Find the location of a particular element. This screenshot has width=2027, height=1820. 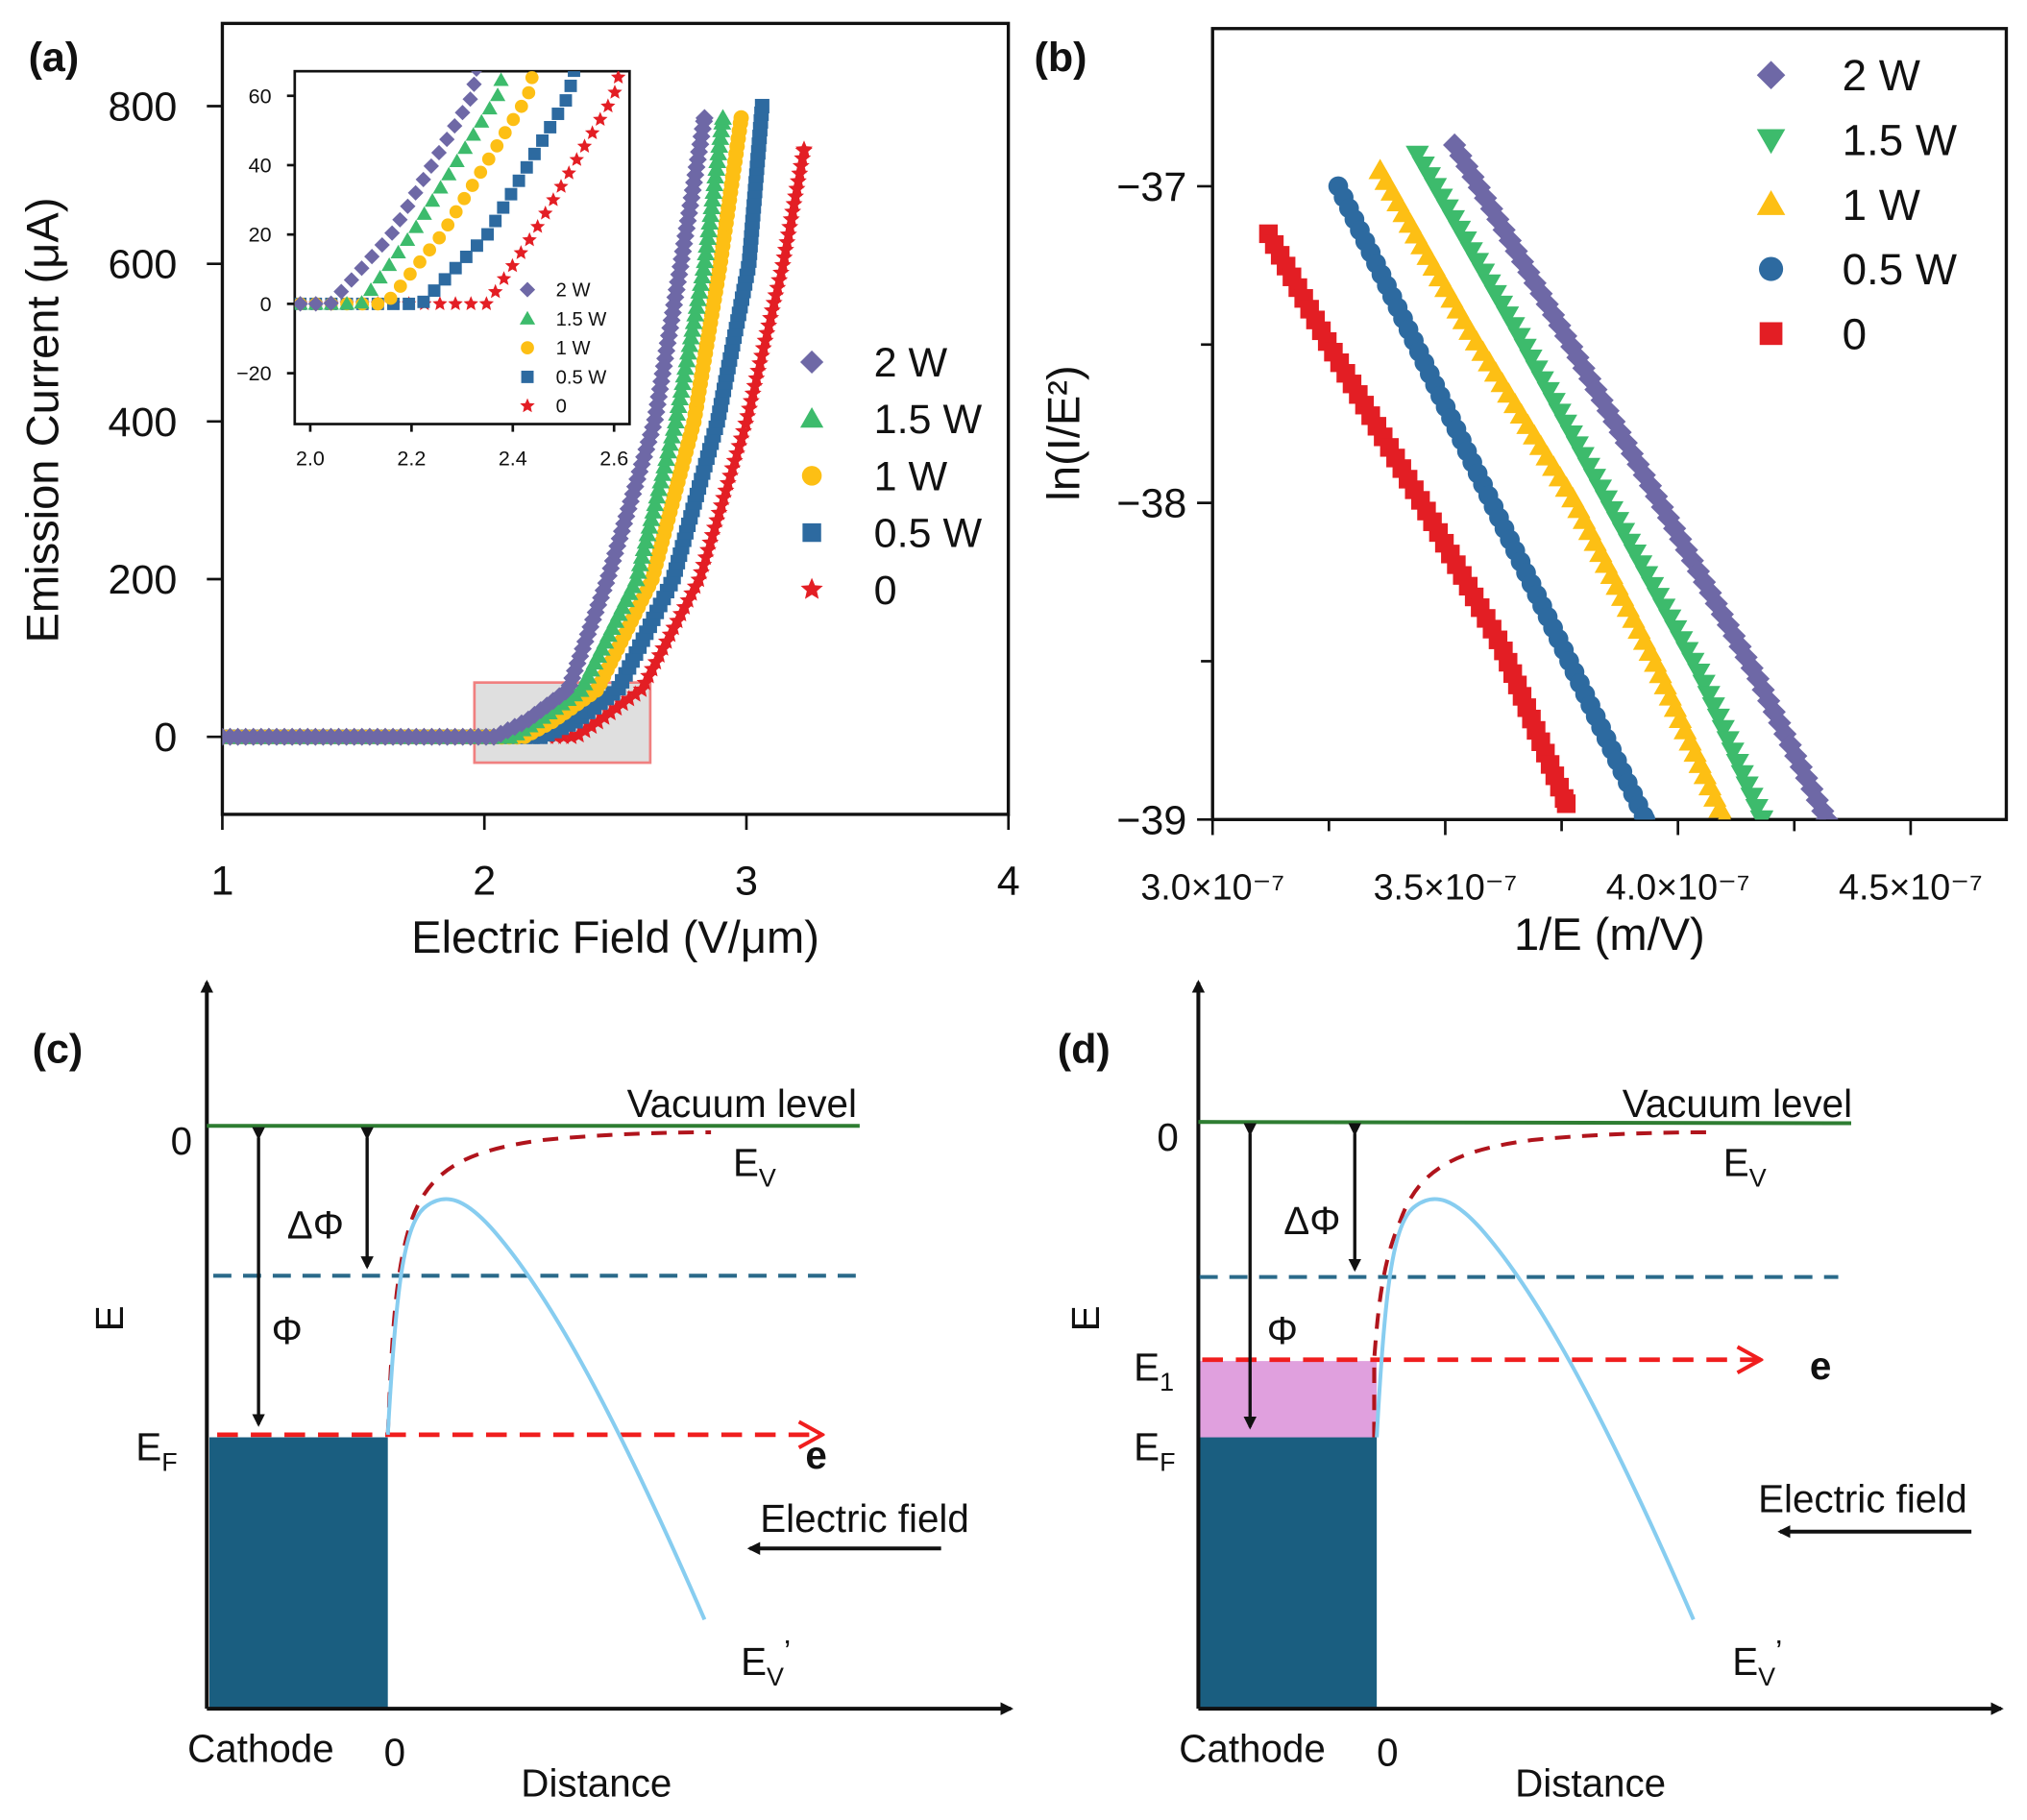

panel-label-c: (c) is located at coordinates (58, 1049).